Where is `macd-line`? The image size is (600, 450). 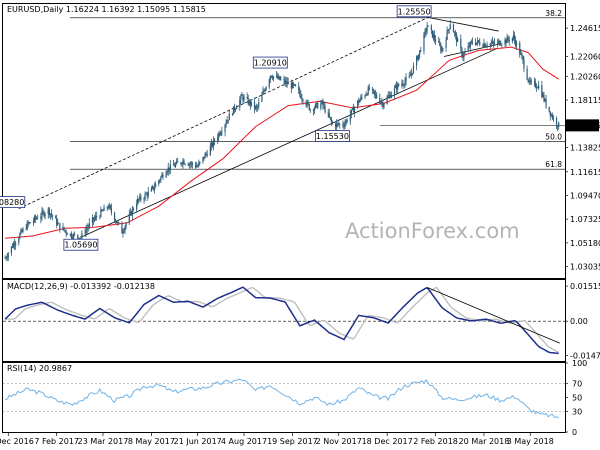
macd-line is located at coordinates (281, 320).